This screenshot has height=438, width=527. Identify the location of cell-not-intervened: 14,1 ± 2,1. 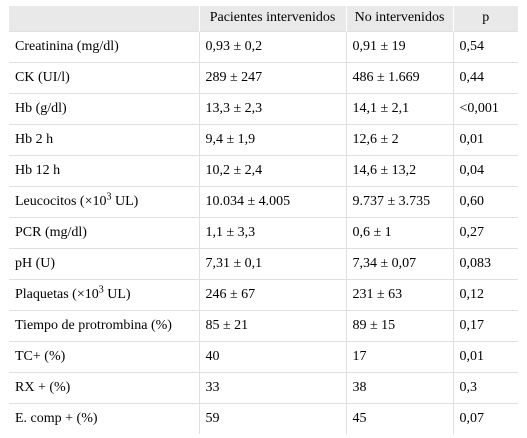
(400, 108).